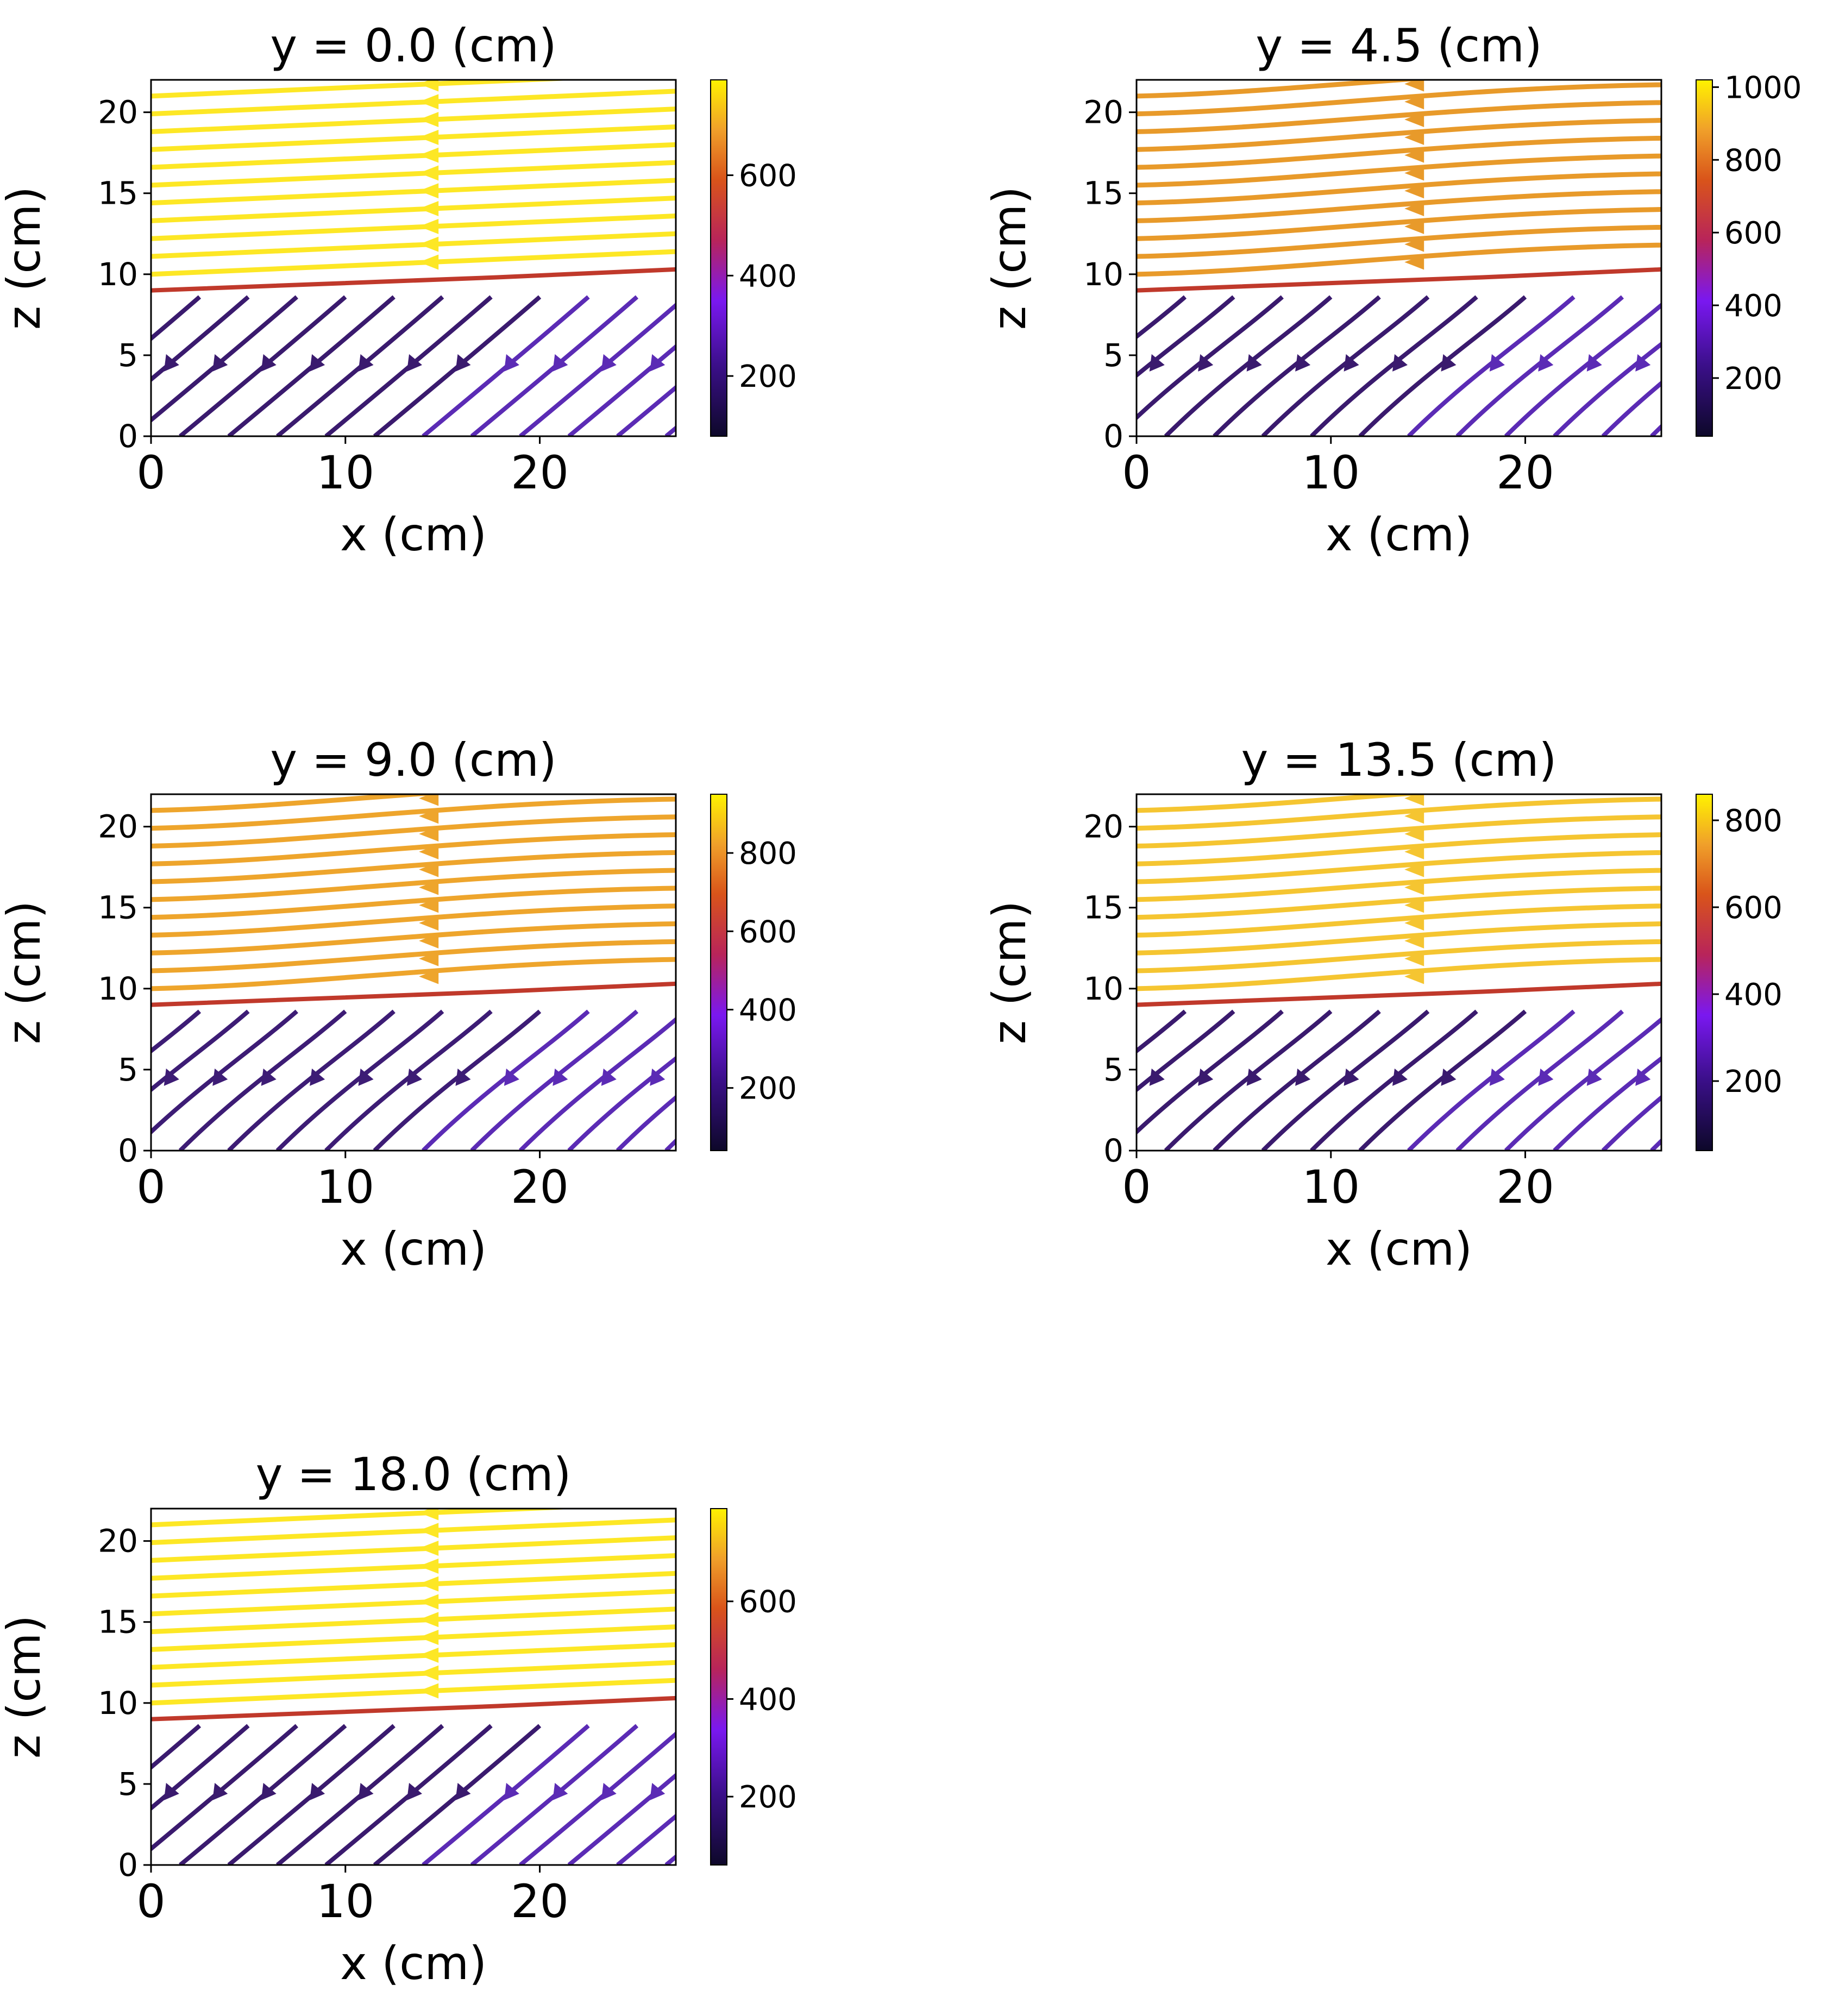 This screenshot has width=1833, height=2016. Describe the element at coordinates (1753, 821) in the screenshot. I see `colorbar-tick-label: 800` at that location.